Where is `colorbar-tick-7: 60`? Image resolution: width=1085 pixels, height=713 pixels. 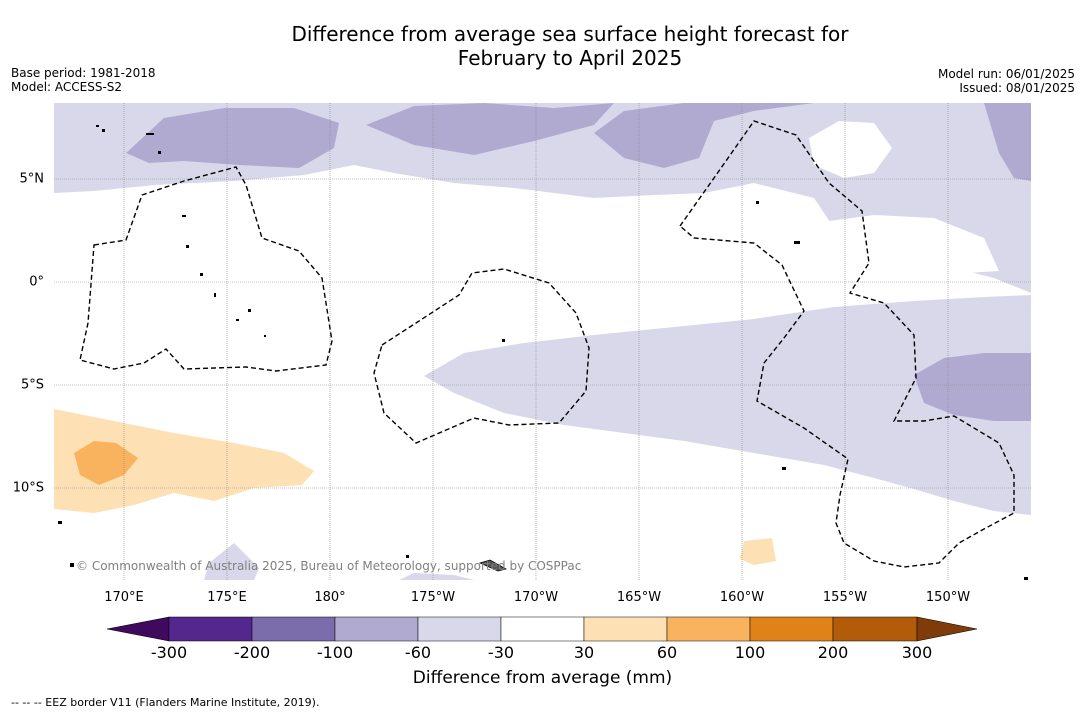
colorbar-tick-7: 60 is located at coordinates (667, 652).